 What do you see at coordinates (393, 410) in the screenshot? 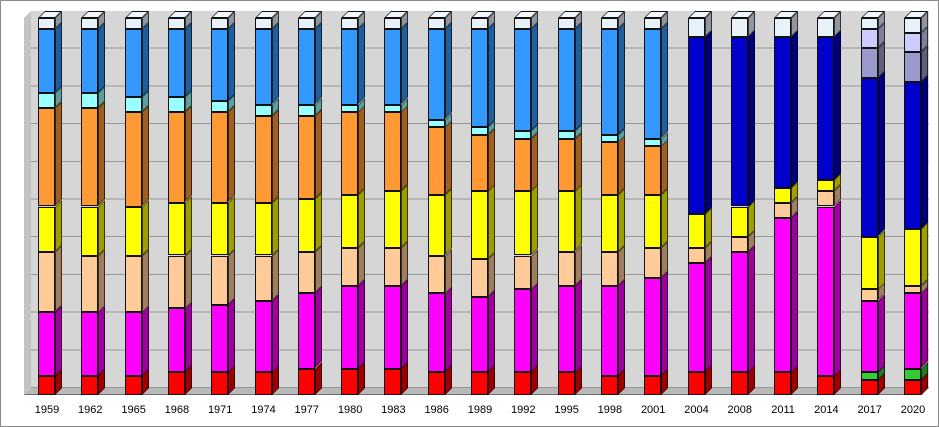
I see `x-axis-label: 1983` at bounding box center [393, 410].